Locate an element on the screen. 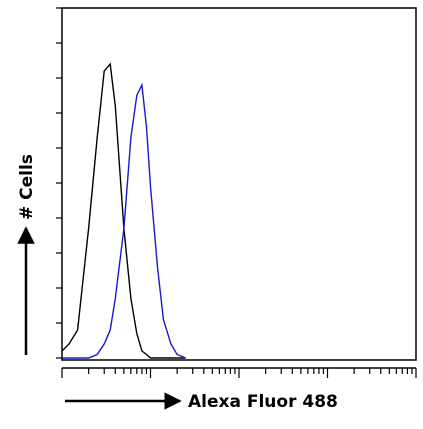  x-label: Alexa Fluor 488 is located at coordinates (263, 402).